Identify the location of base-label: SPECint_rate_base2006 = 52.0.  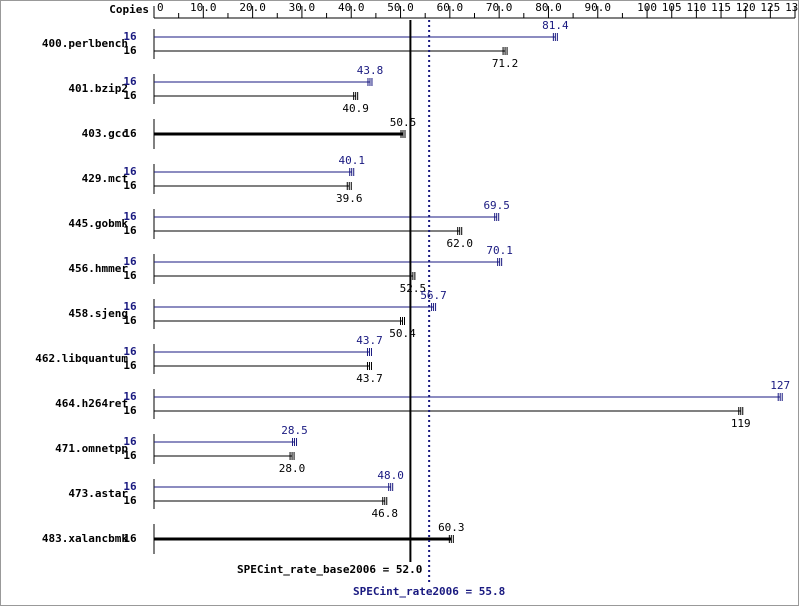
(329, 569).